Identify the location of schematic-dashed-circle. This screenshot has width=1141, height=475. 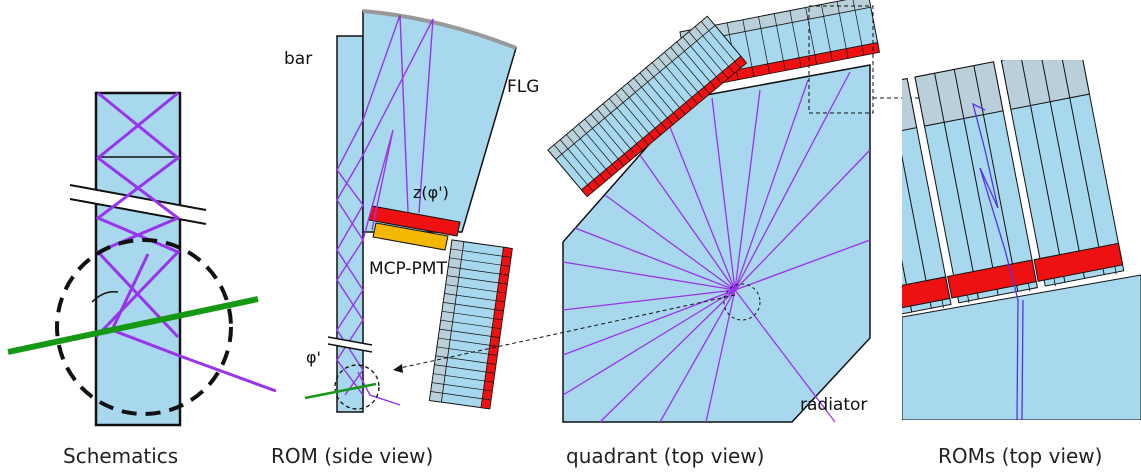
(144, 327).